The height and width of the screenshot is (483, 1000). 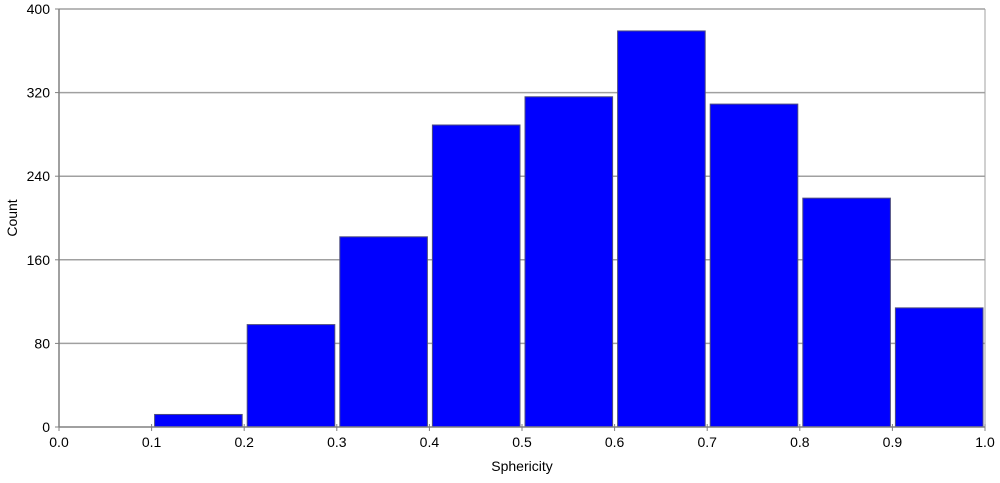 What do you see at coordinates (42, 343) in the screenshot?
I see `y-tick-label: 80` at bounding box center [42, 343].